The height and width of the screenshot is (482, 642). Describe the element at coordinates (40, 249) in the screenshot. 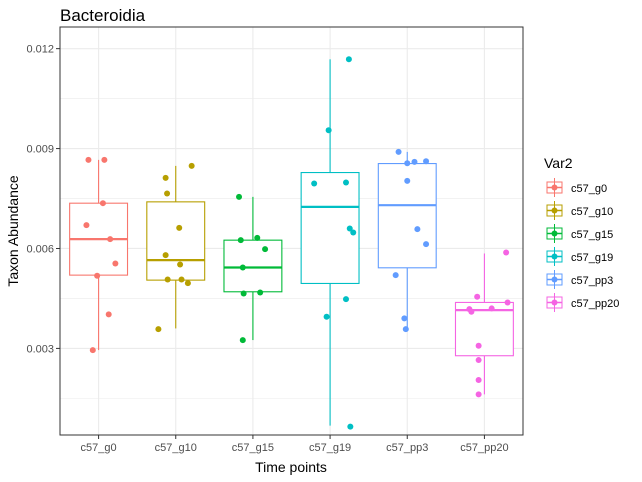

I see `y-tick-label: 0.006` at that location.